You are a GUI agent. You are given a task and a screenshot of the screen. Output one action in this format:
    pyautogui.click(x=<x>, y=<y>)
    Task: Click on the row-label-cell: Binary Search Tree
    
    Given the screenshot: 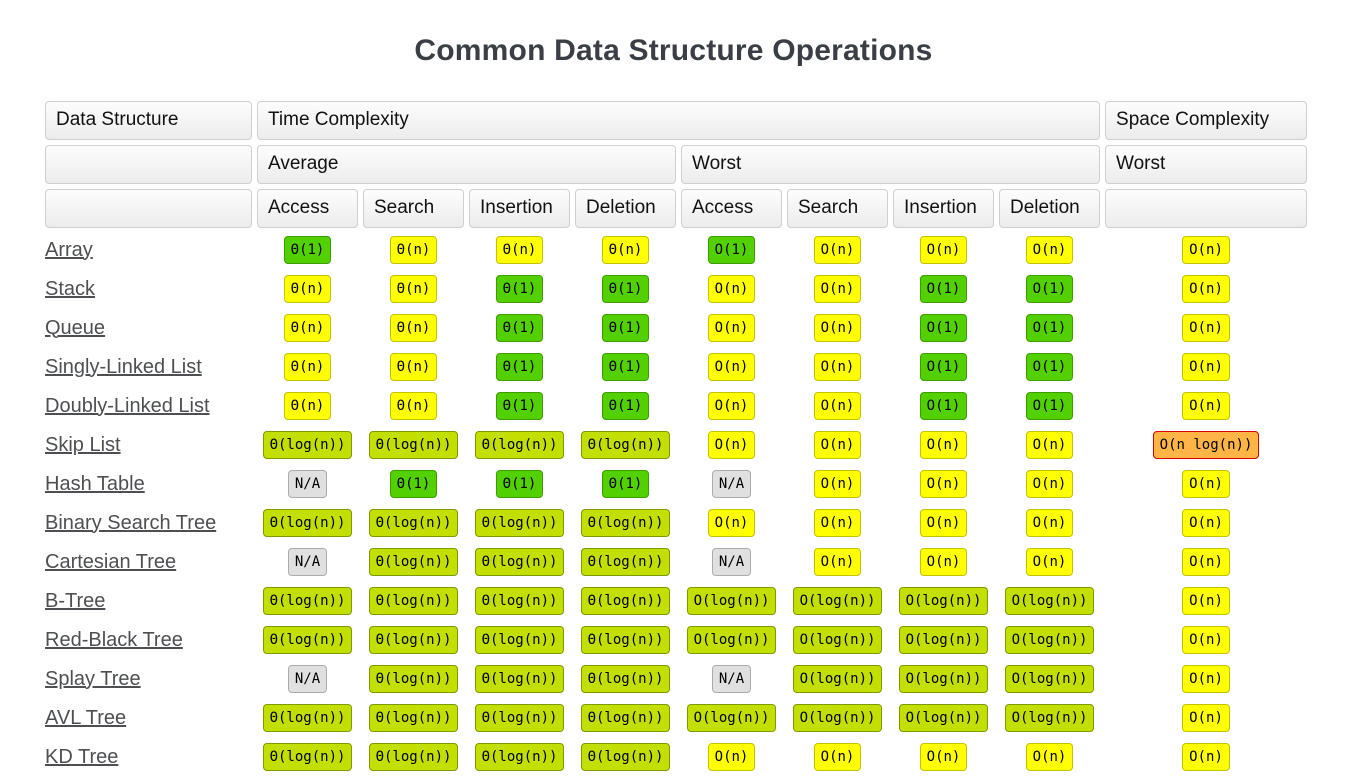 What is the action you would take?
    pyautogui.click(x=148, y=523)
    